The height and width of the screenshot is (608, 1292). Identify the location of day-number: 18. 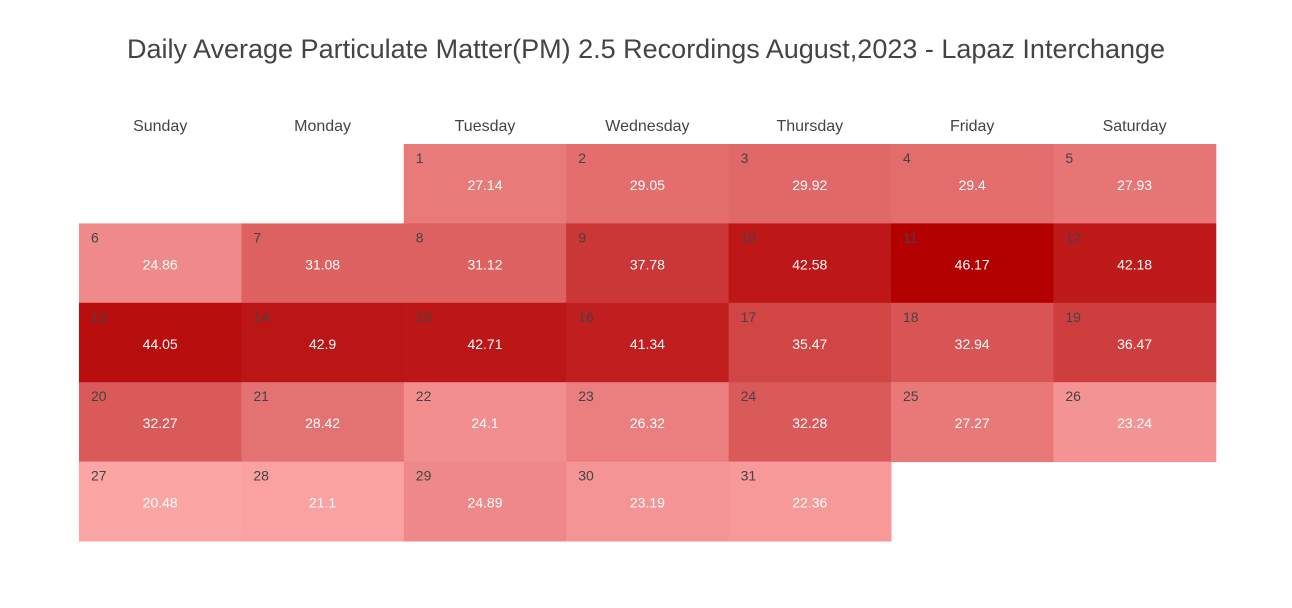
(911, 317).